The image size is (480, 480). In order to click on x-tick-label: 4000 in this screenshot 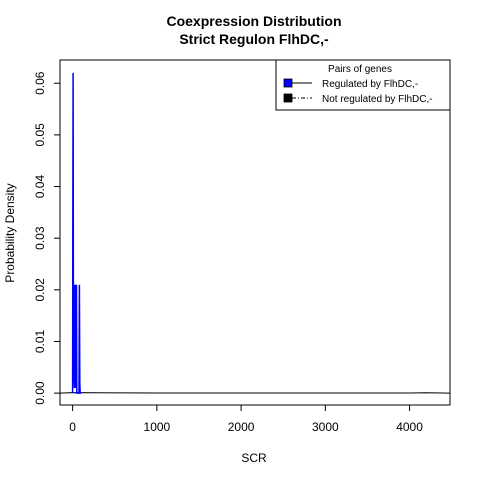, I will do `click(409, 427)`.